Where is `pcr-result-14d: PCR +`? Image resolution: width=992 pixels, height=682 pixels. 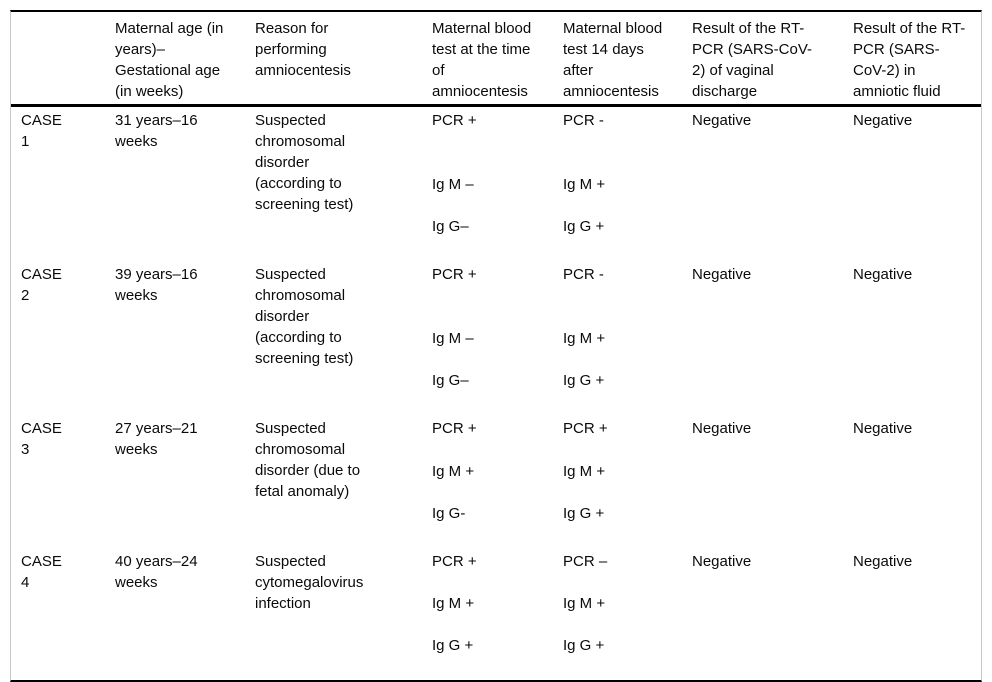 pcr-result-14d: PCR + is located at coordinates (585, 428).